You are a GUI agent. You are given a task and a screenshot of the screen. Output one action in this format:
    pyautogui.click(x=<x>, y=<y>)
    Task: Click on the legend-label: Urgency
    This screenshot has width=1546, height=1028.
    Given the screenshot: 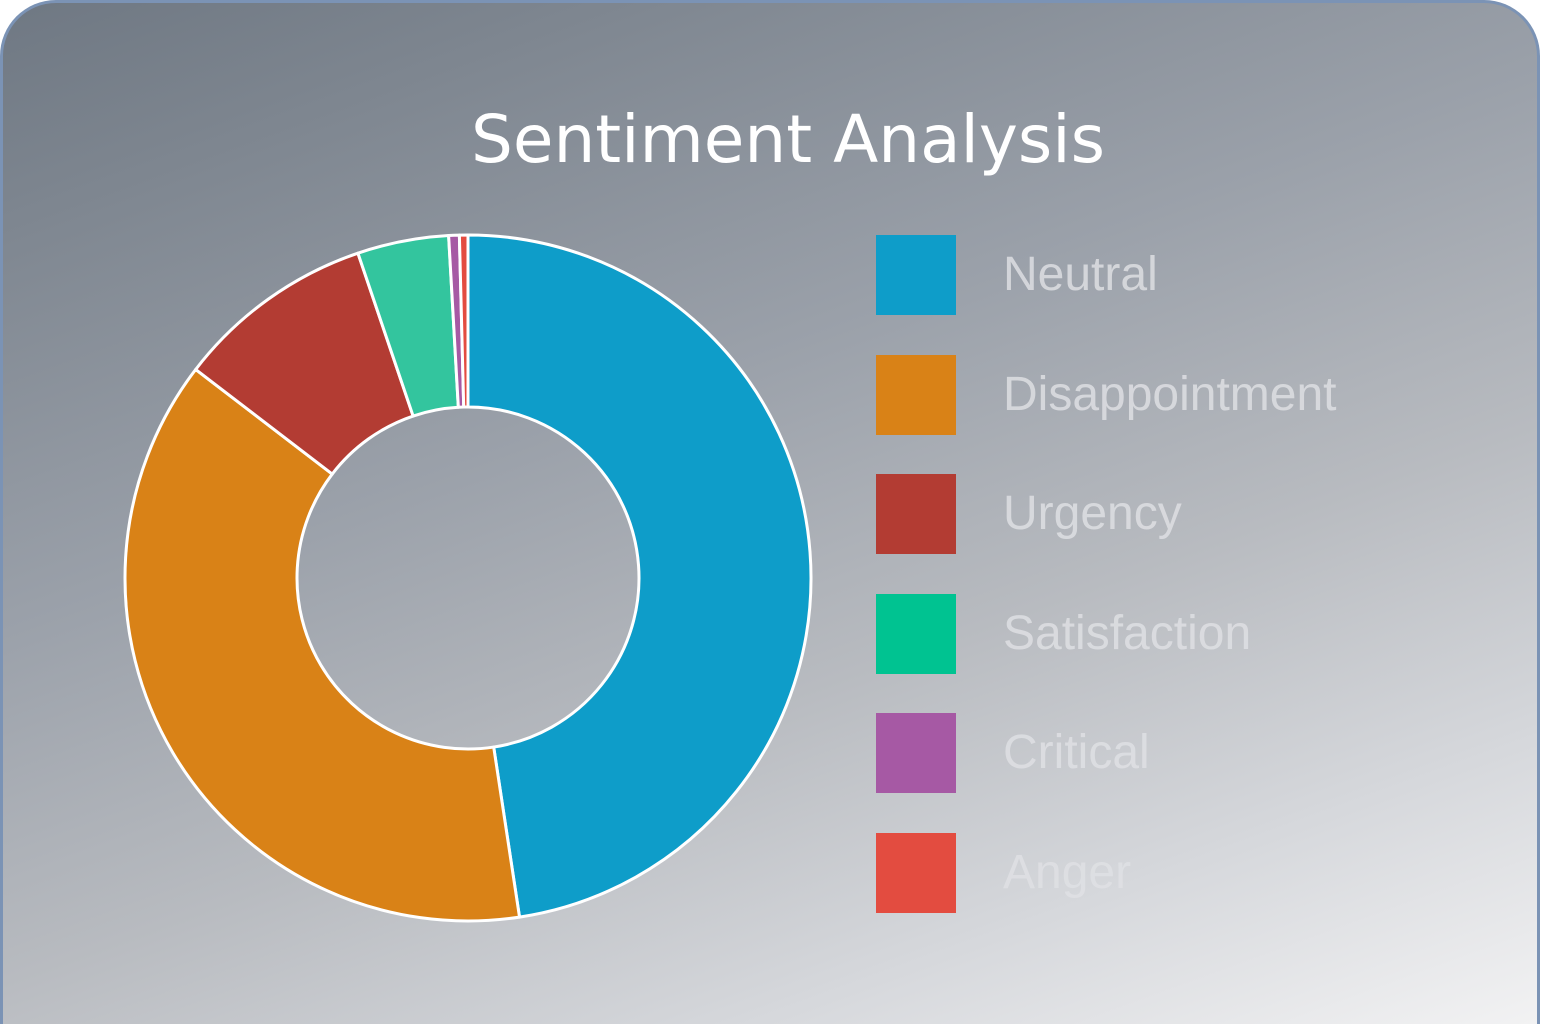 What is the action you would take?
    pyautogui.click(x=1092, y=514)
    